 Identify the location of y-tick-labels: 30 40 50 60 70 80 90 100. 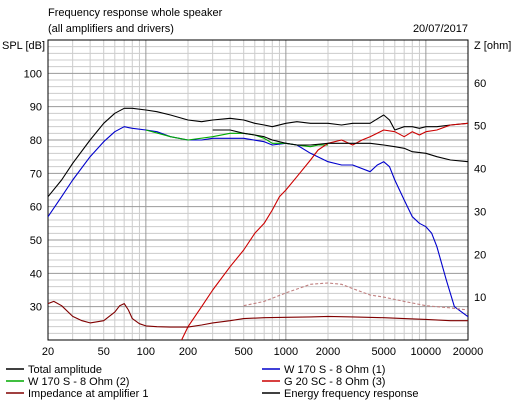
(33, 190).